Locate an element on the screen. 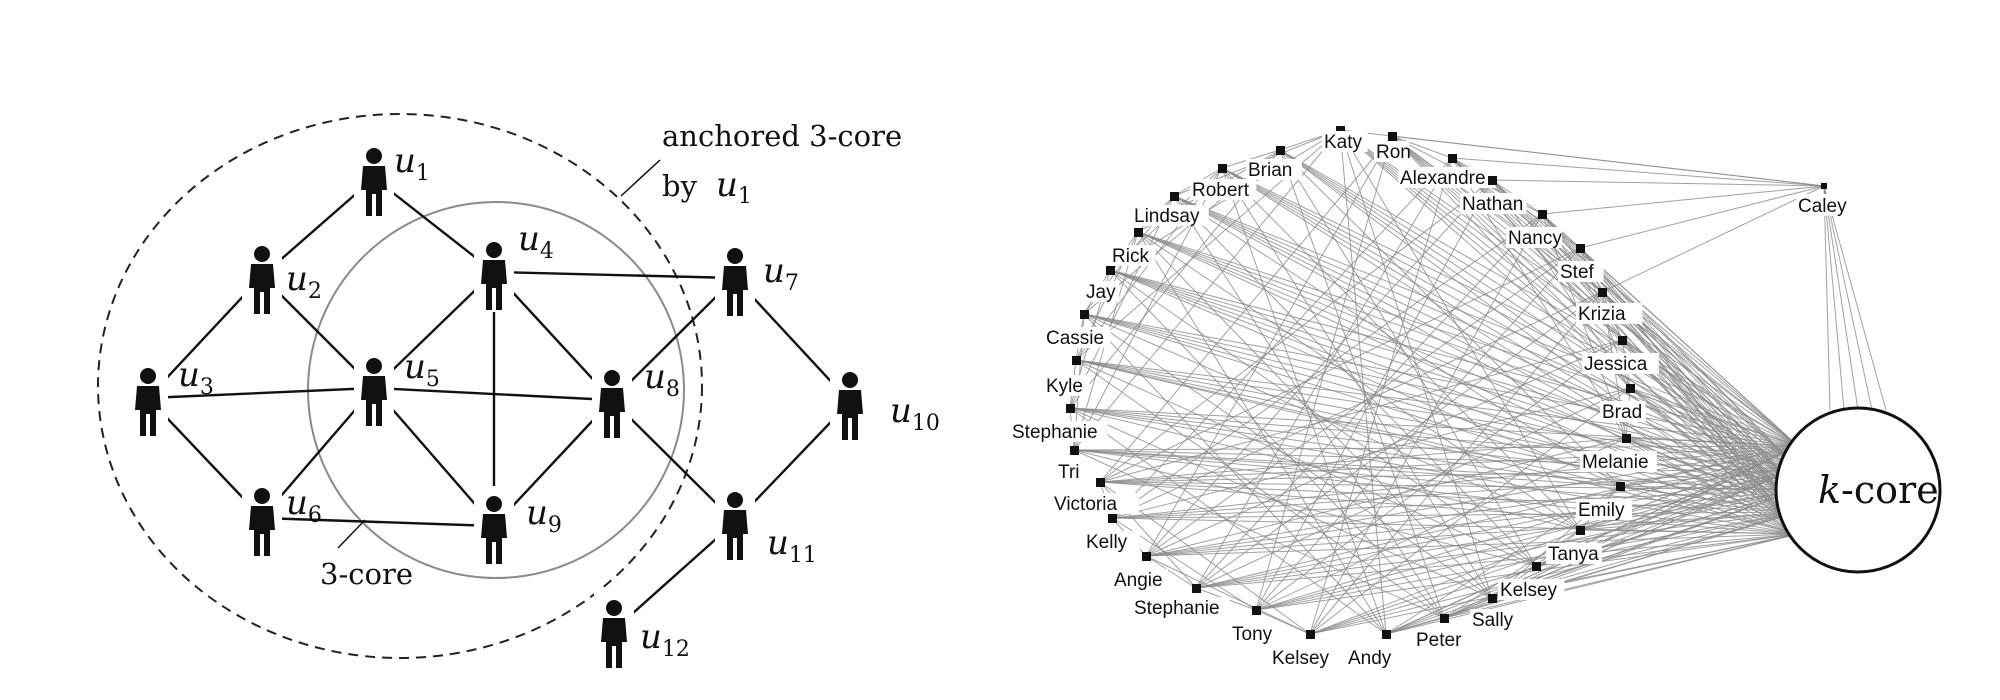  name-label: Stephanie is located at coordinates (1055, 432).